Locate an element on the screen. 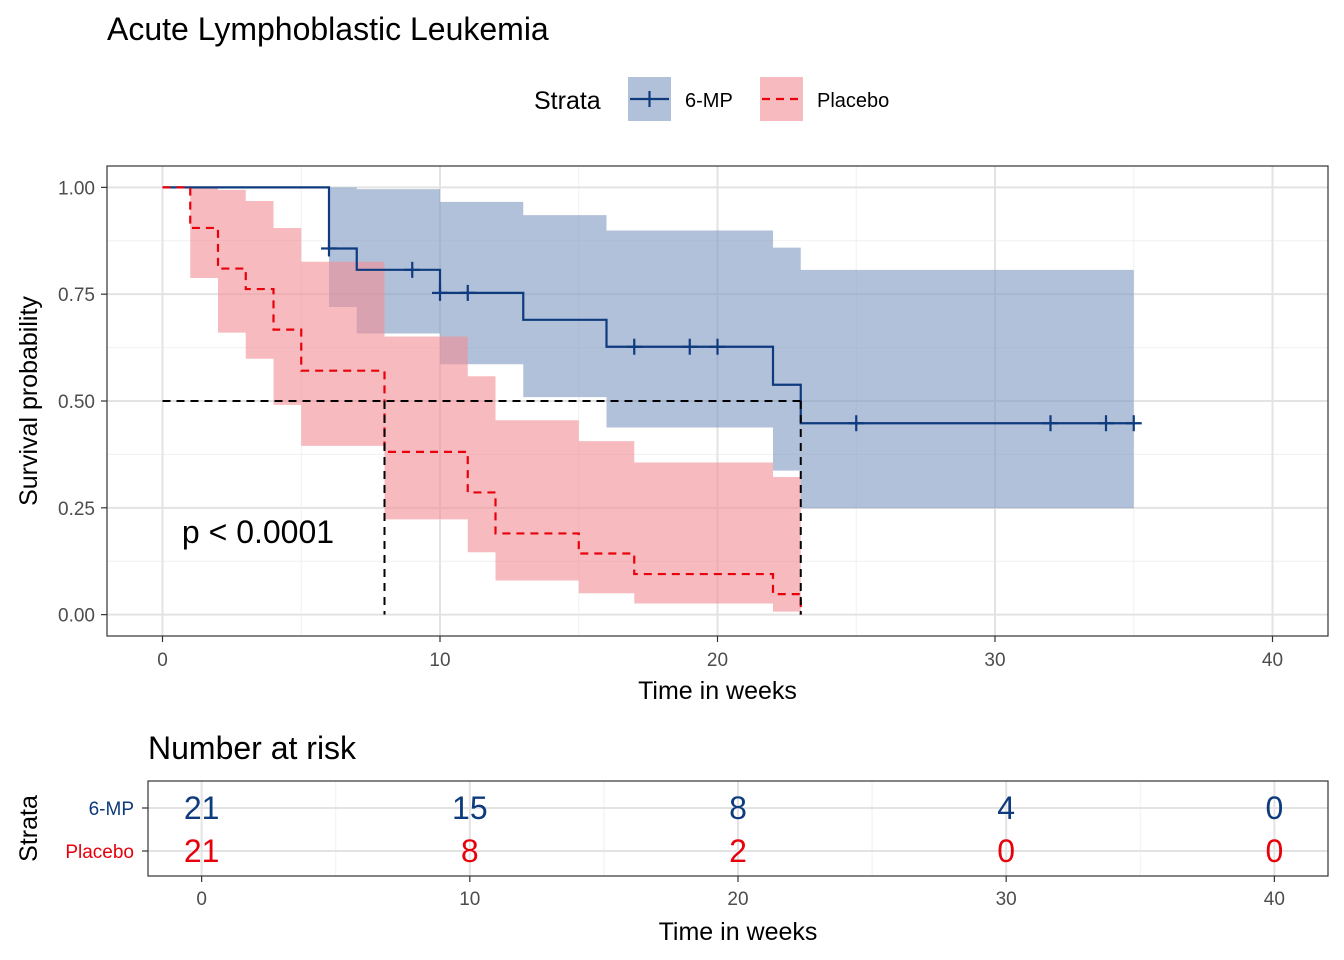  x-tick-label: 10 is located at coordinates (439, 660).